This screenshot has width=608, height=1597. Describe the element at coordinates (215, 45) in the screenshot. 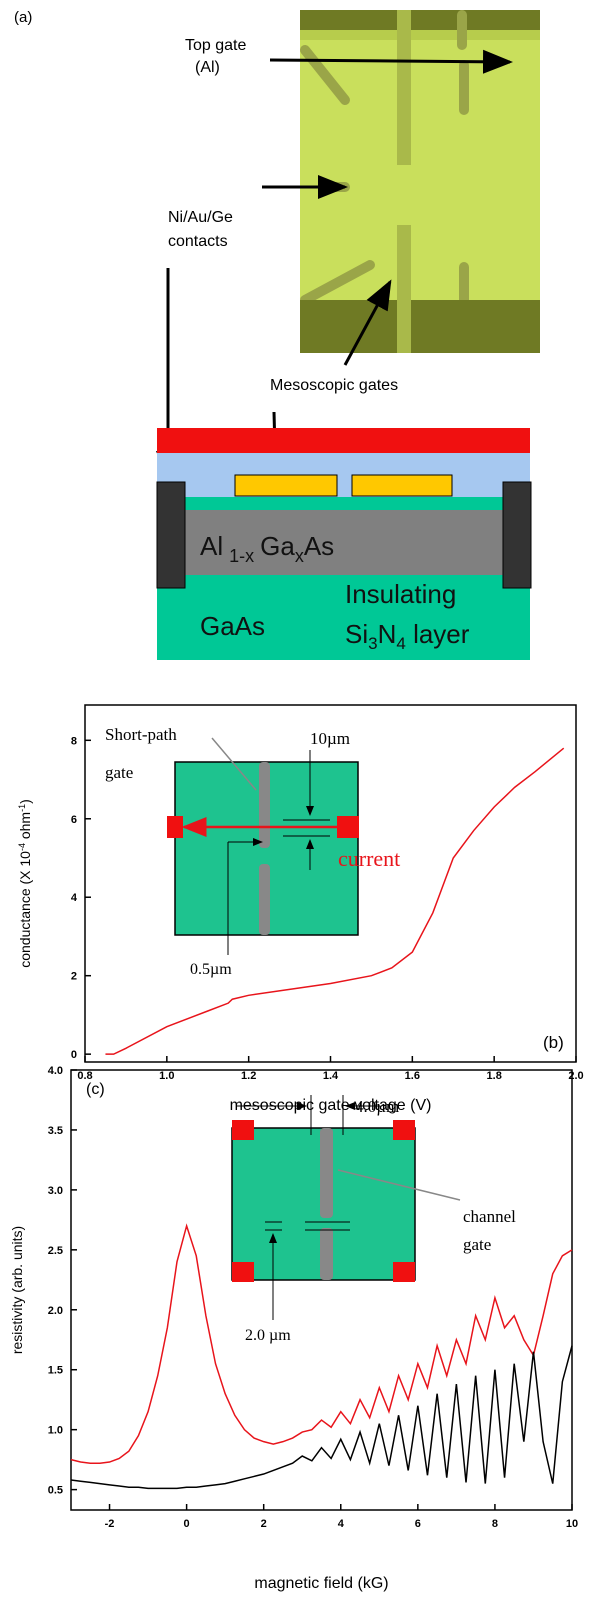

I see `top-gate-label: Top gate` at that location.